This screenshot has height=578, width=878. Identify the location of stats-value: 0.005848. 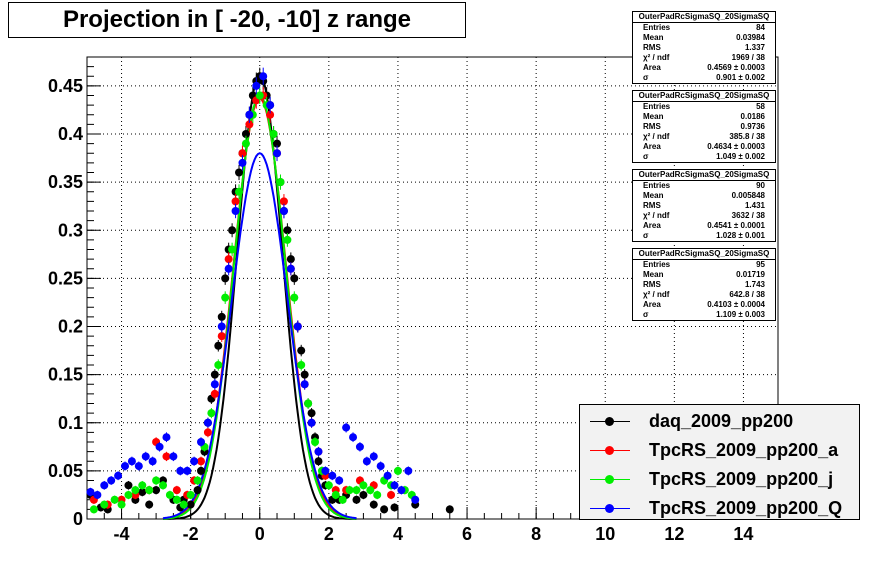
(748, 195).